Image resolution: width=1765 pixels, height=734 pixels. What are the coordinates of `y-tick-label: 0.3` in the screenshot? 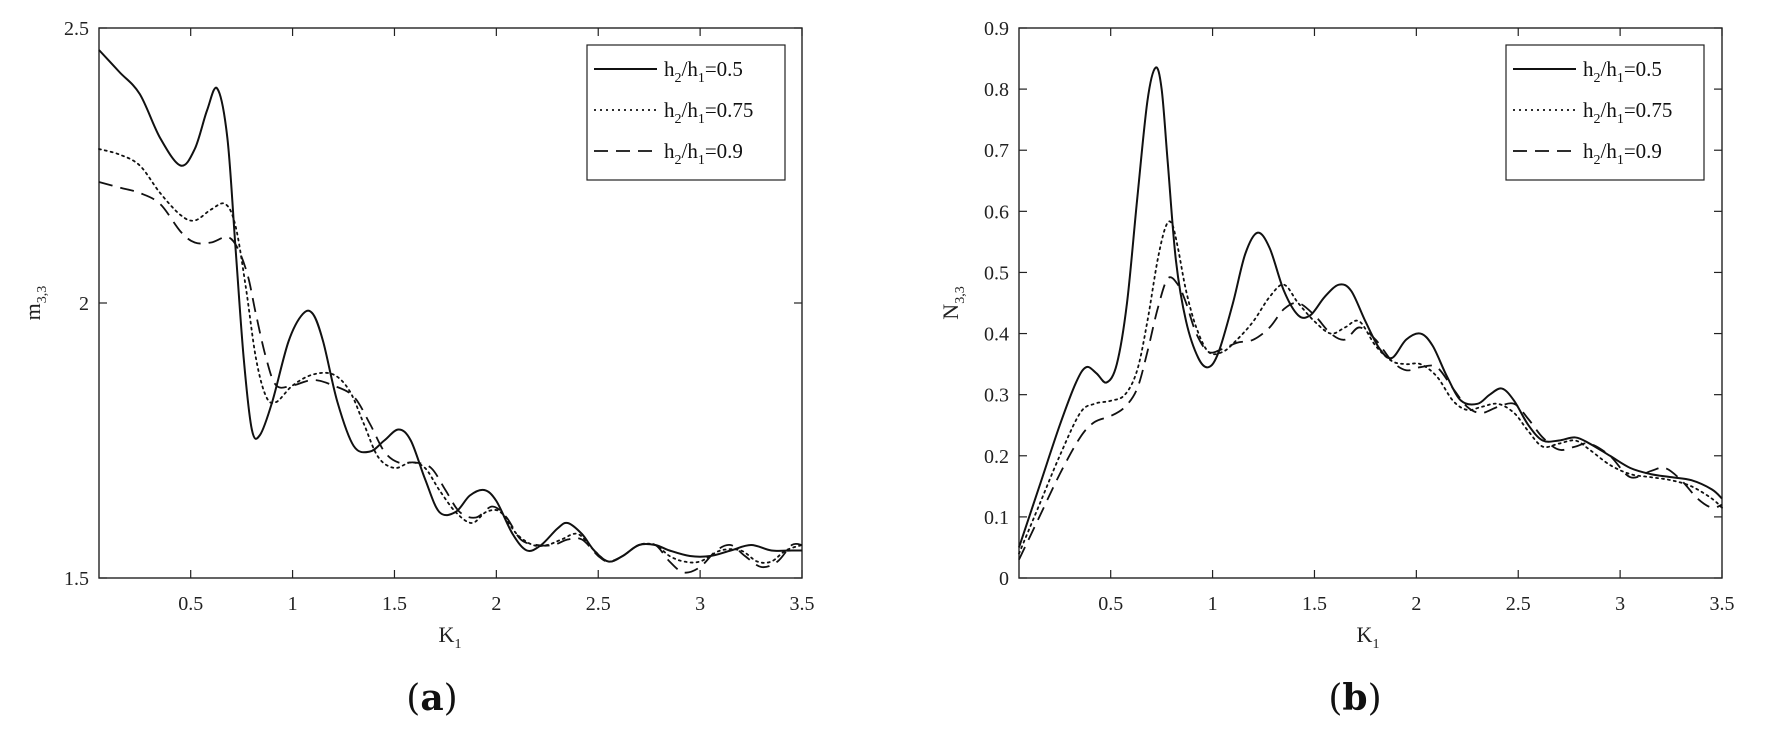 It's located at (996, 396).